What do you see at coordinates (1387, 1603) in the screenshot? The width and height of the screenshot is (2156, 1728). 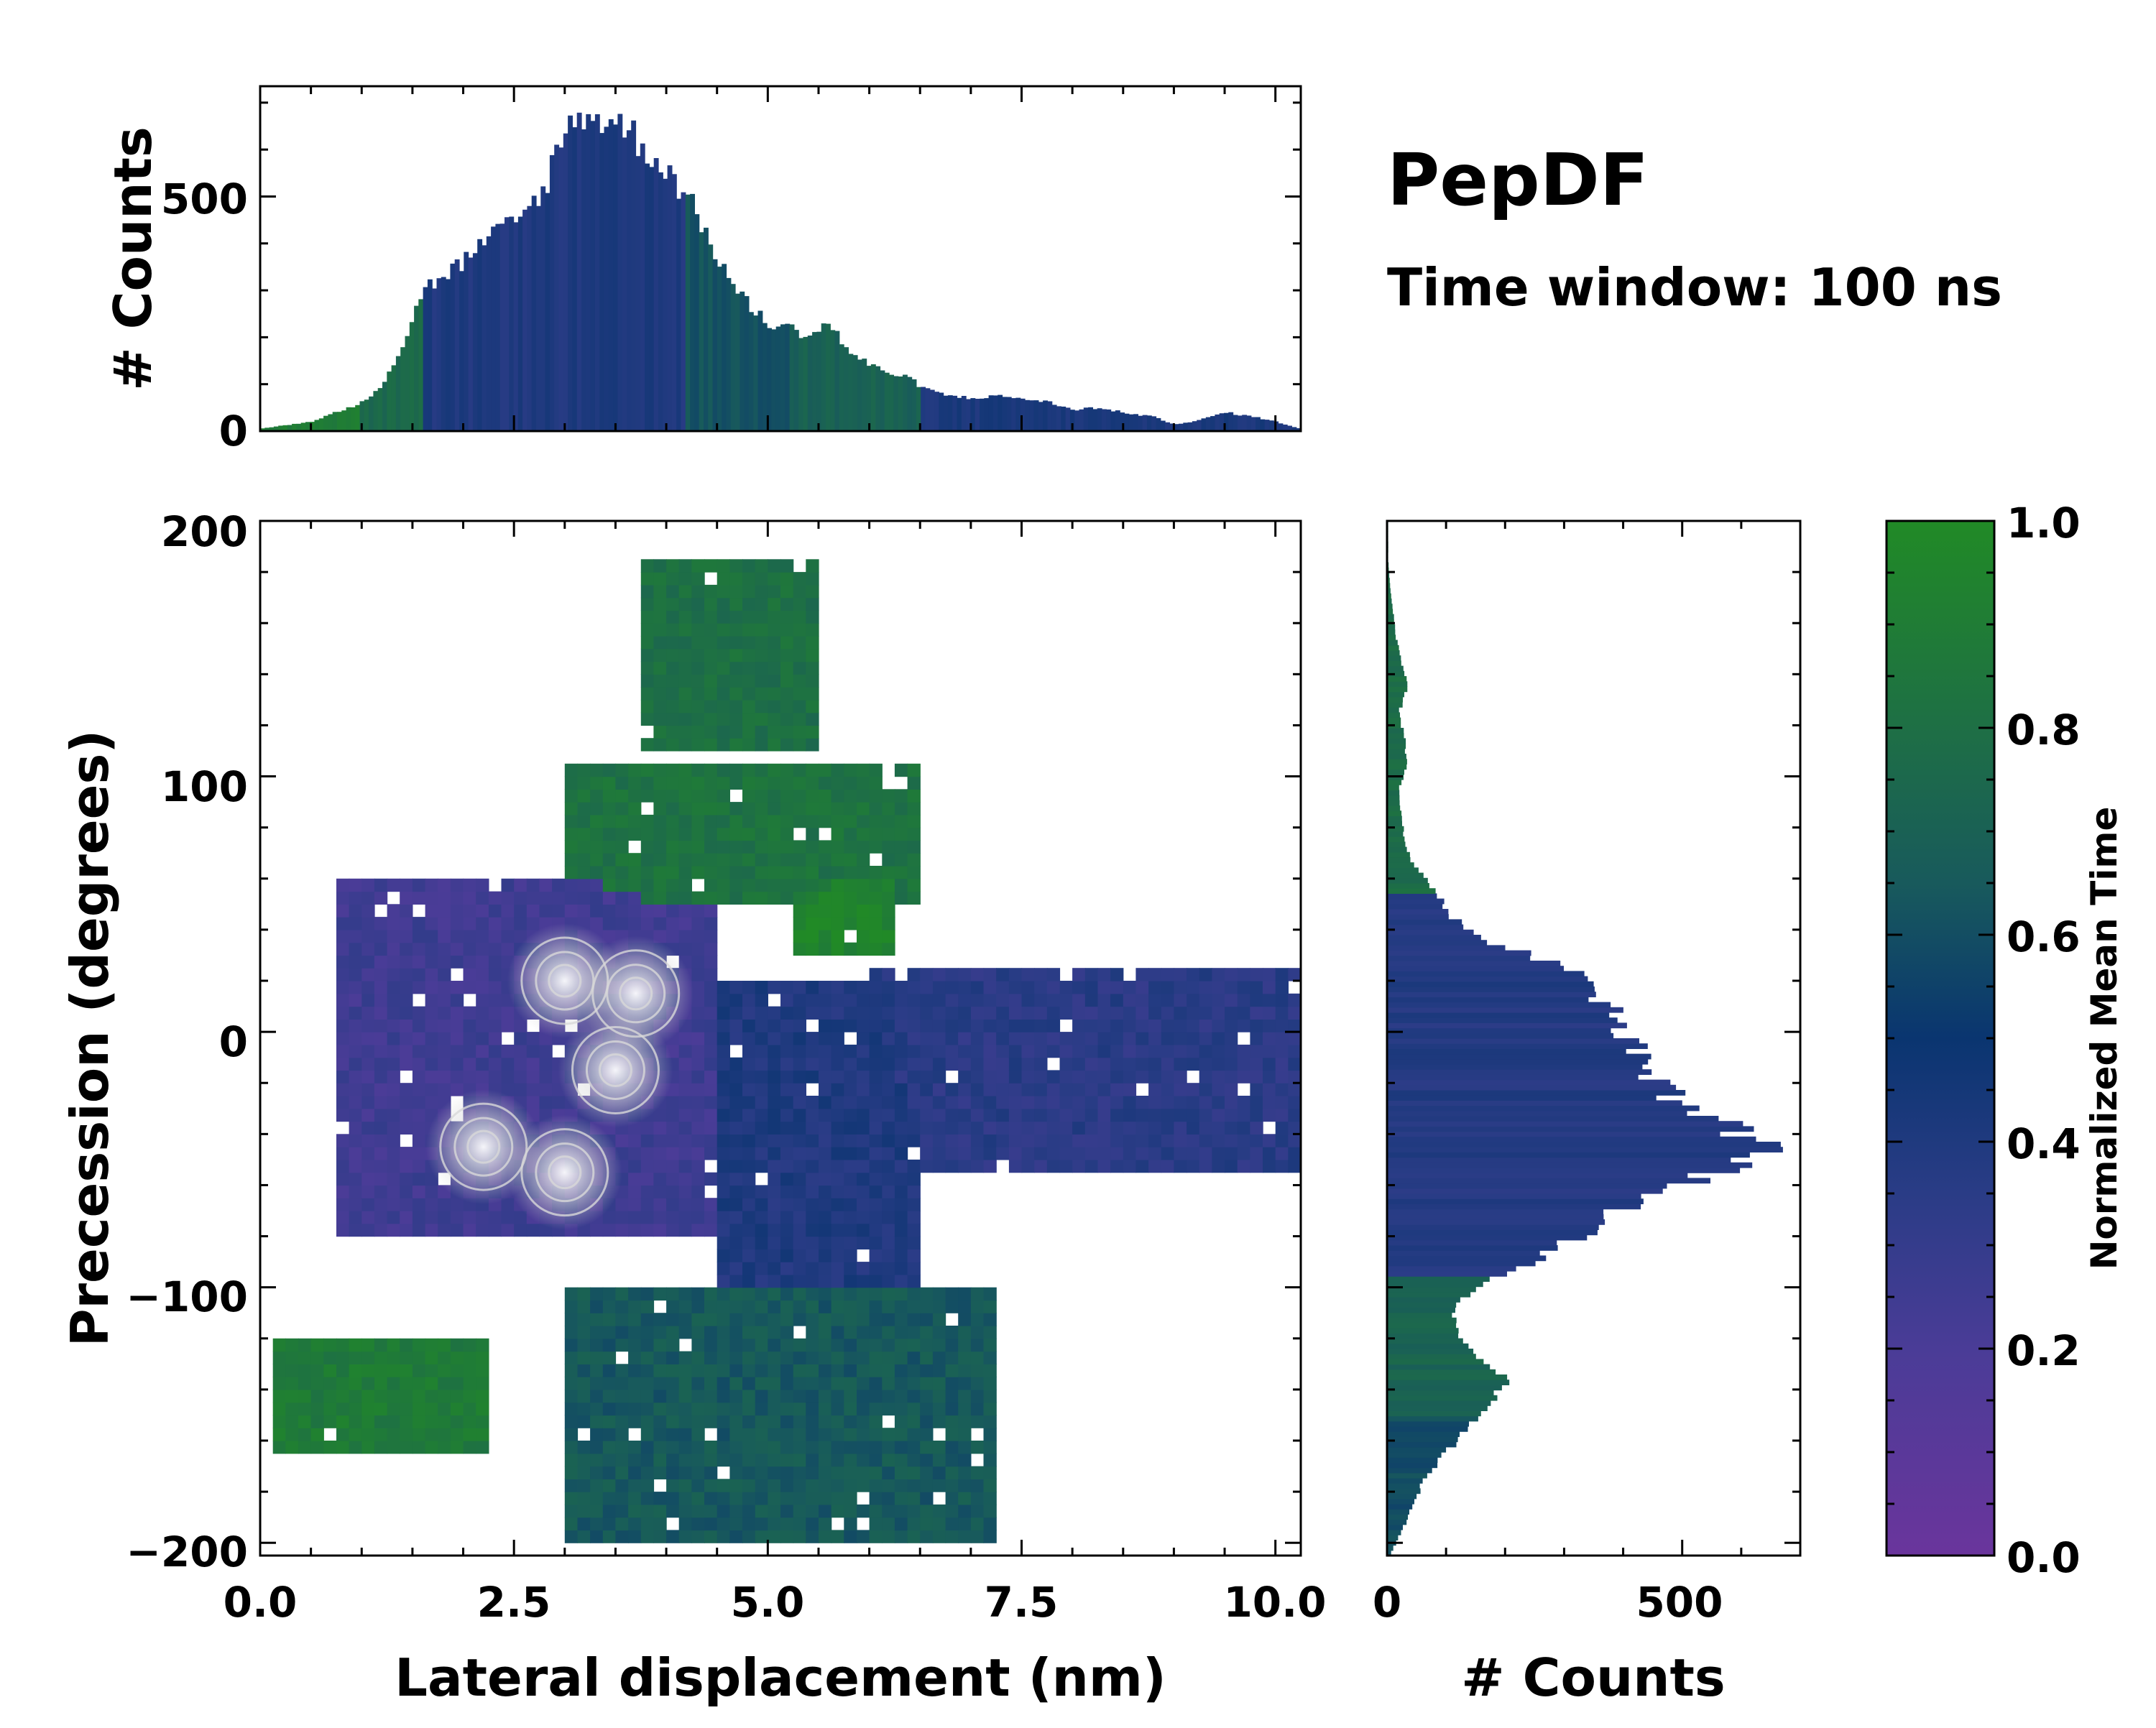 I see `right-xtick-label-0: 0` at bounding box center [1387, 1603].